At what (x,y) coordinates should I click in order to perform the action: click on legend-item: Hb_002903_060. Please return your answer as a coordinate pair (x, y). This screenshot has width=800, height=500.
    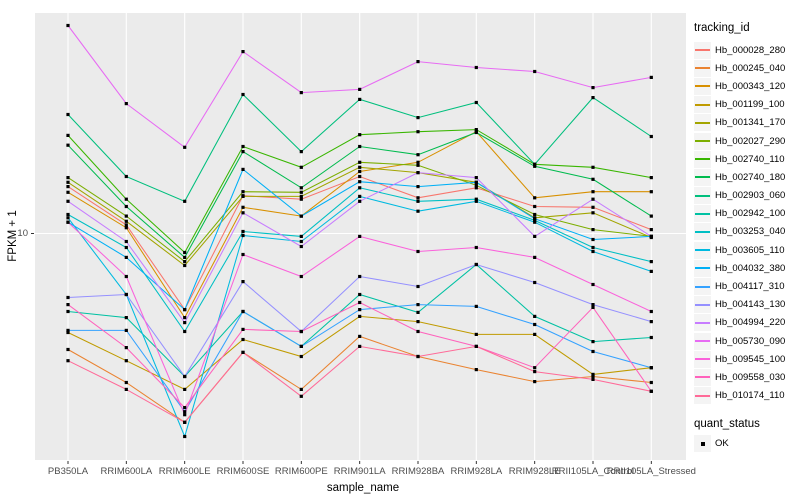
    Looking at the image, I should click on (747, 196).